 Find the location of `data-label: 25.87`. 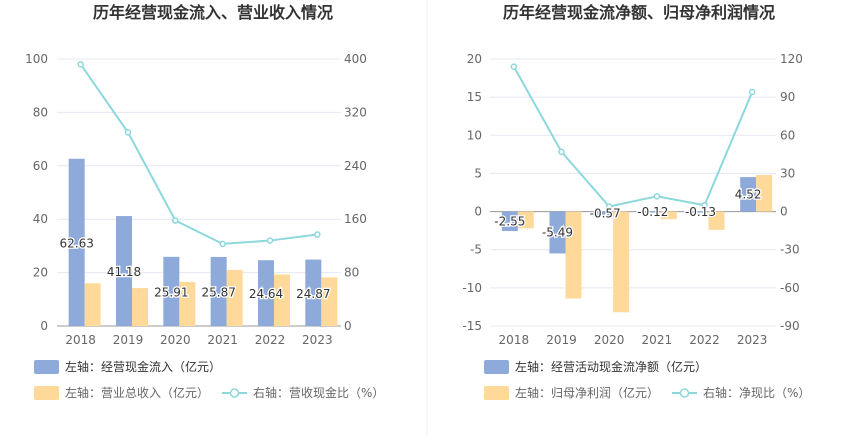

data-label: 25.87 is located at coordinates (218, 292).